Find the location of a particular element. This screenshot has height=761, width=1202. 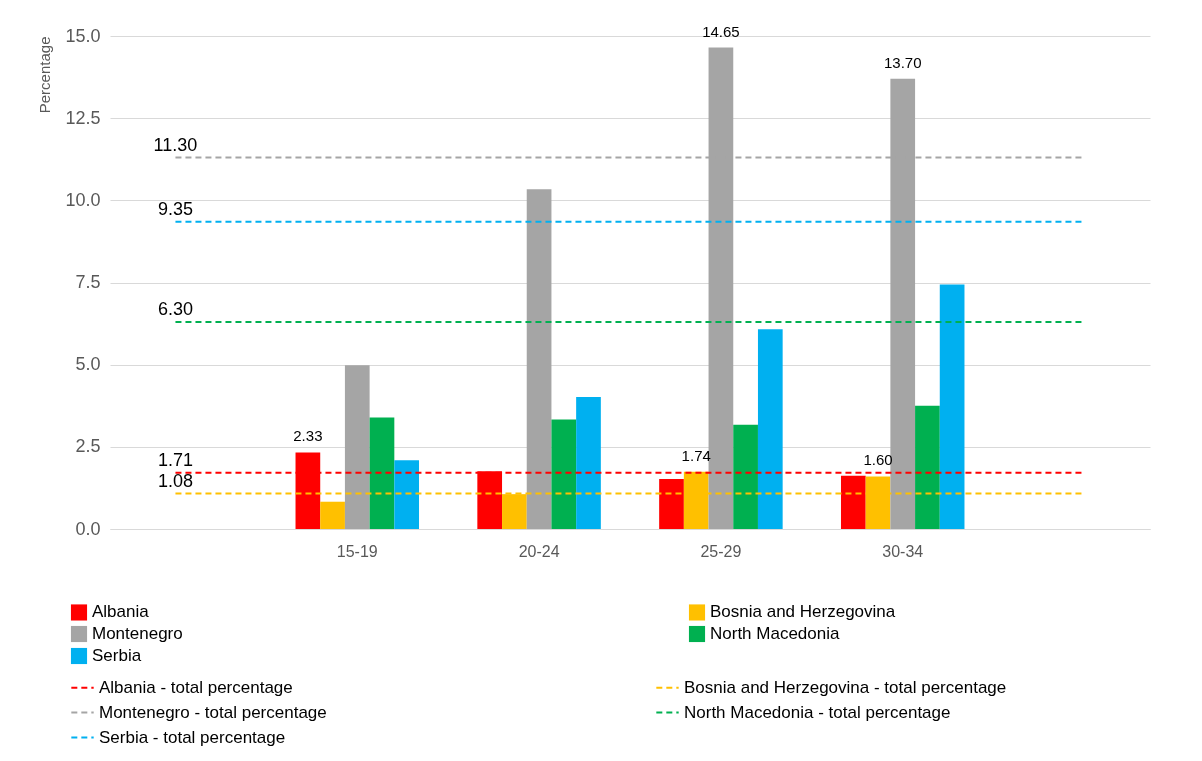

x-tick-label: 20-24 is located at coordinates (539, 551).